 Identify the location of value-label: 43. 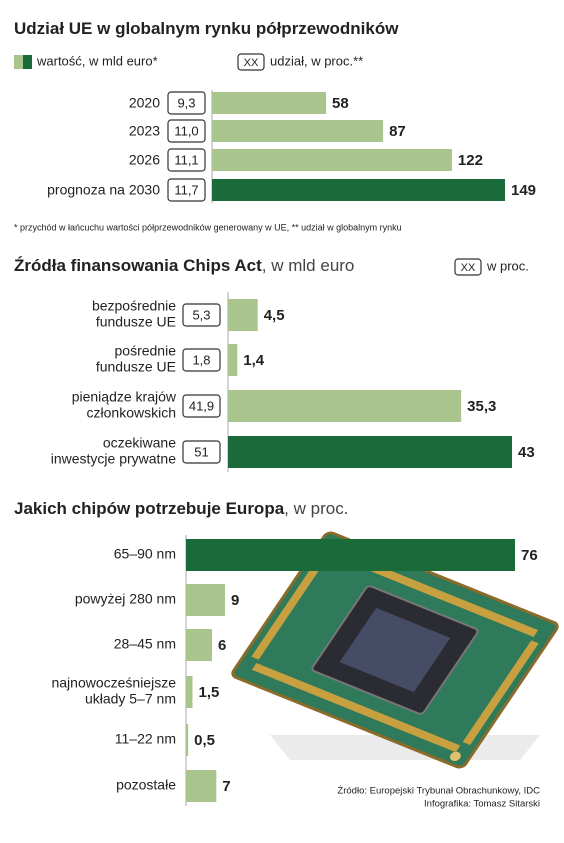
(526, 452).